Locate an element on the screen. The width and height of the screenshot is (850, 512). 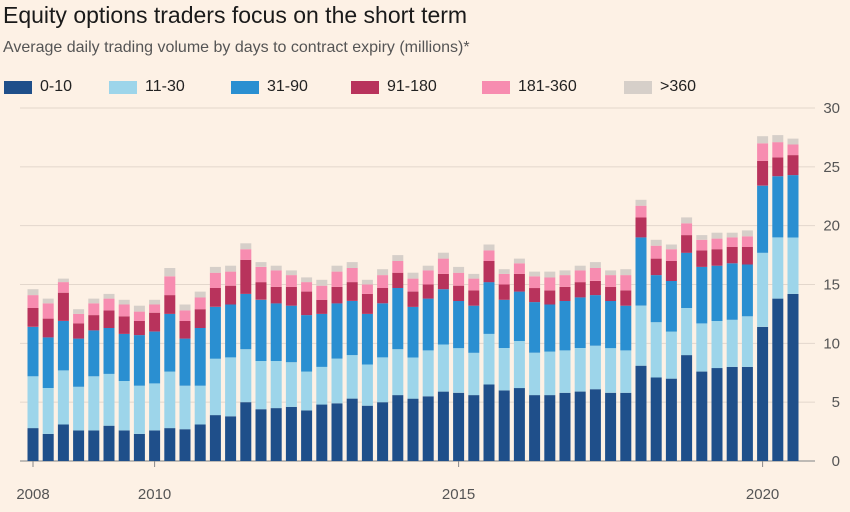
x-tick-label: 2015 is located at coordinates (458, 494).